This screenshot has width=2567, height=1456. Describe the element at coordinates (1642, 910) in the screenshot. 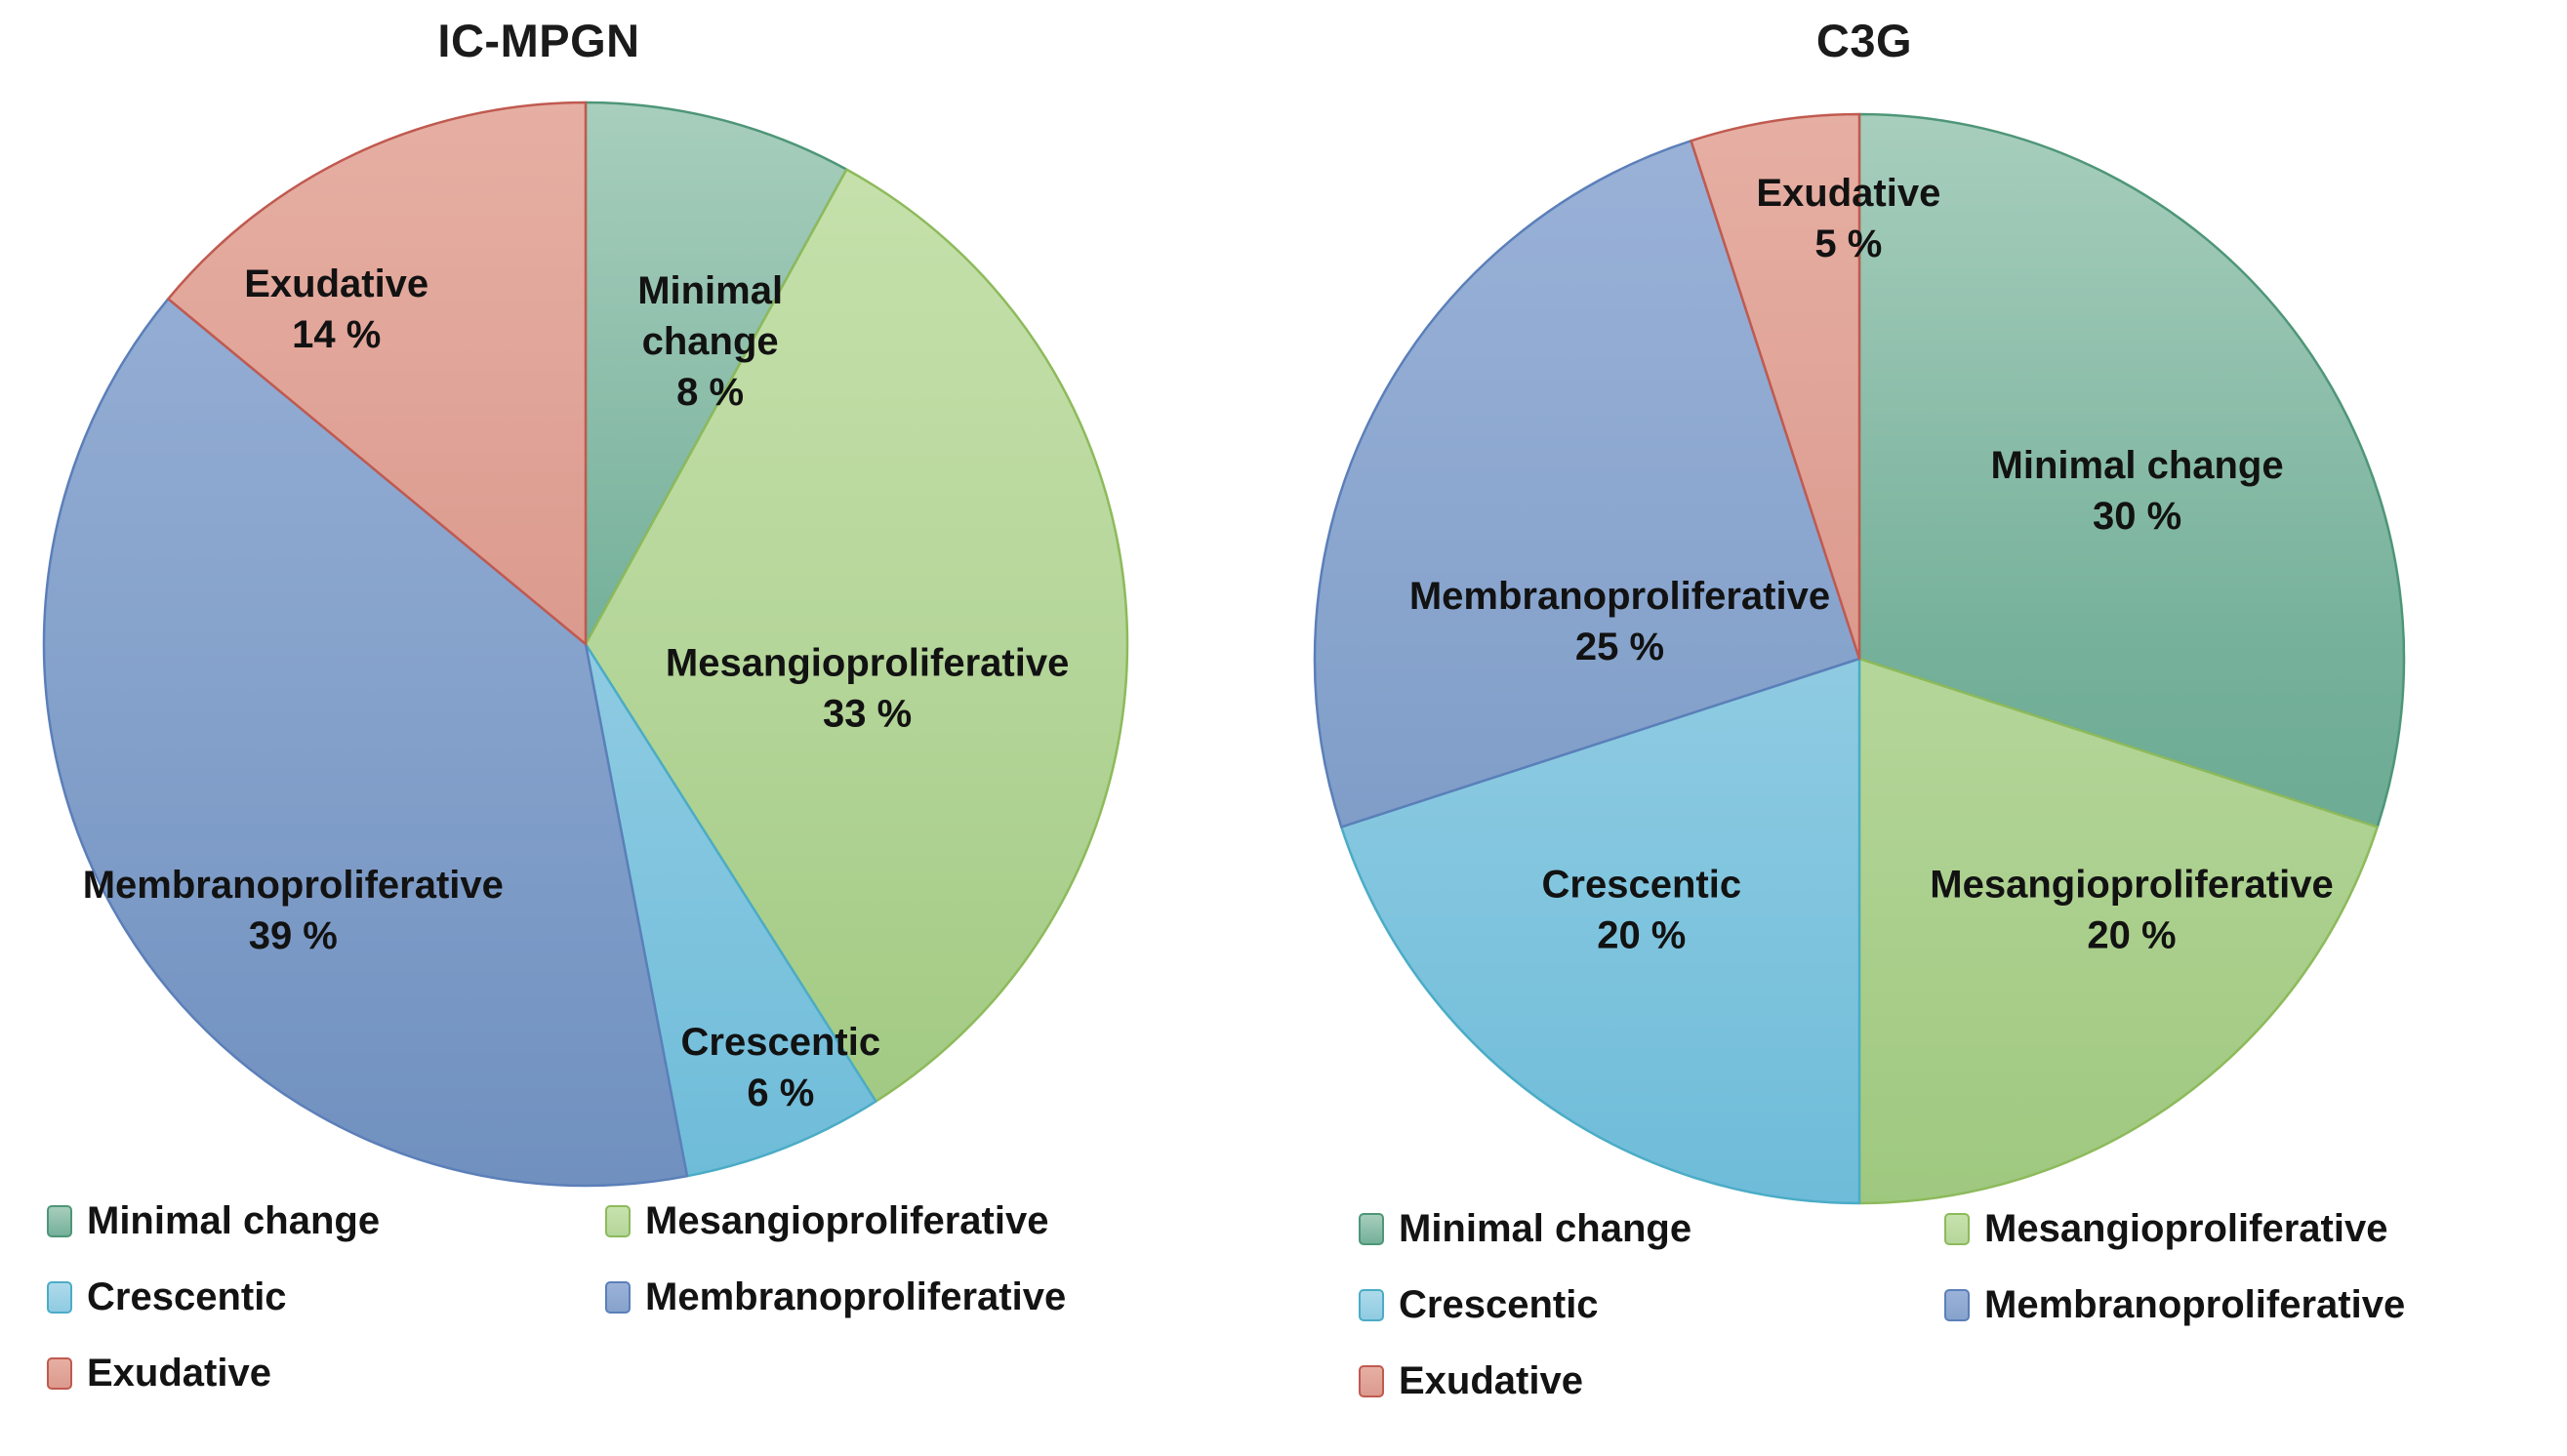

I see `slice-label-c3g-crescentic: Crescentic 20 %` at that location.